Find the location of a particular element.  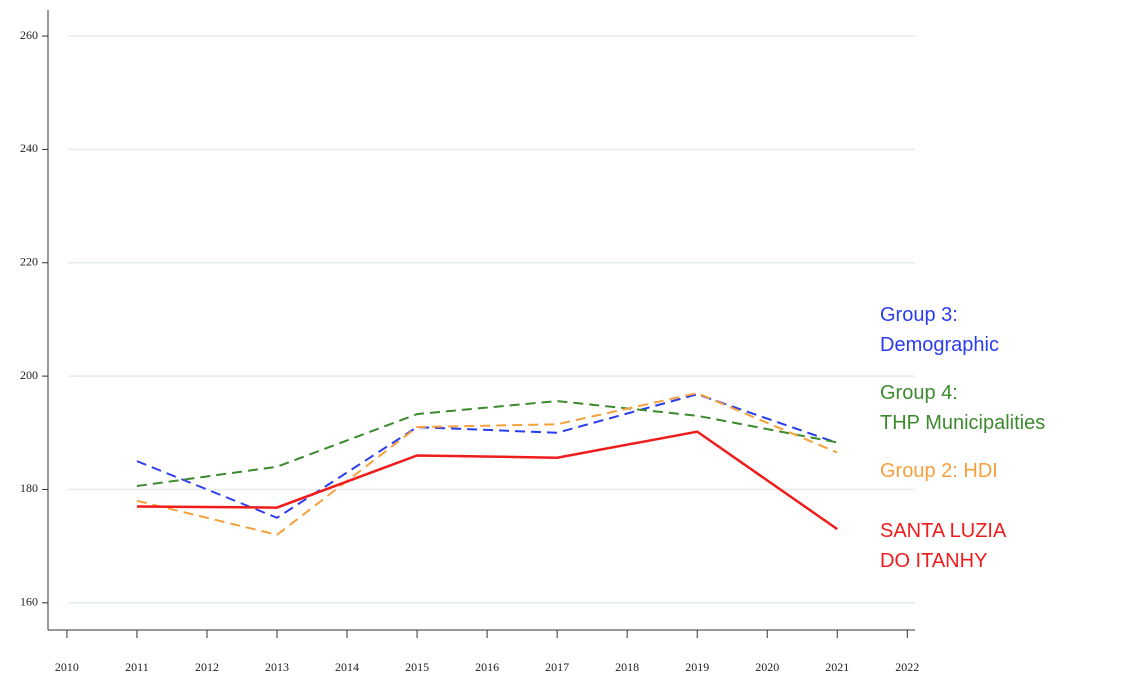

x-tick-label: 2022 is located at coordinates (907, 667).